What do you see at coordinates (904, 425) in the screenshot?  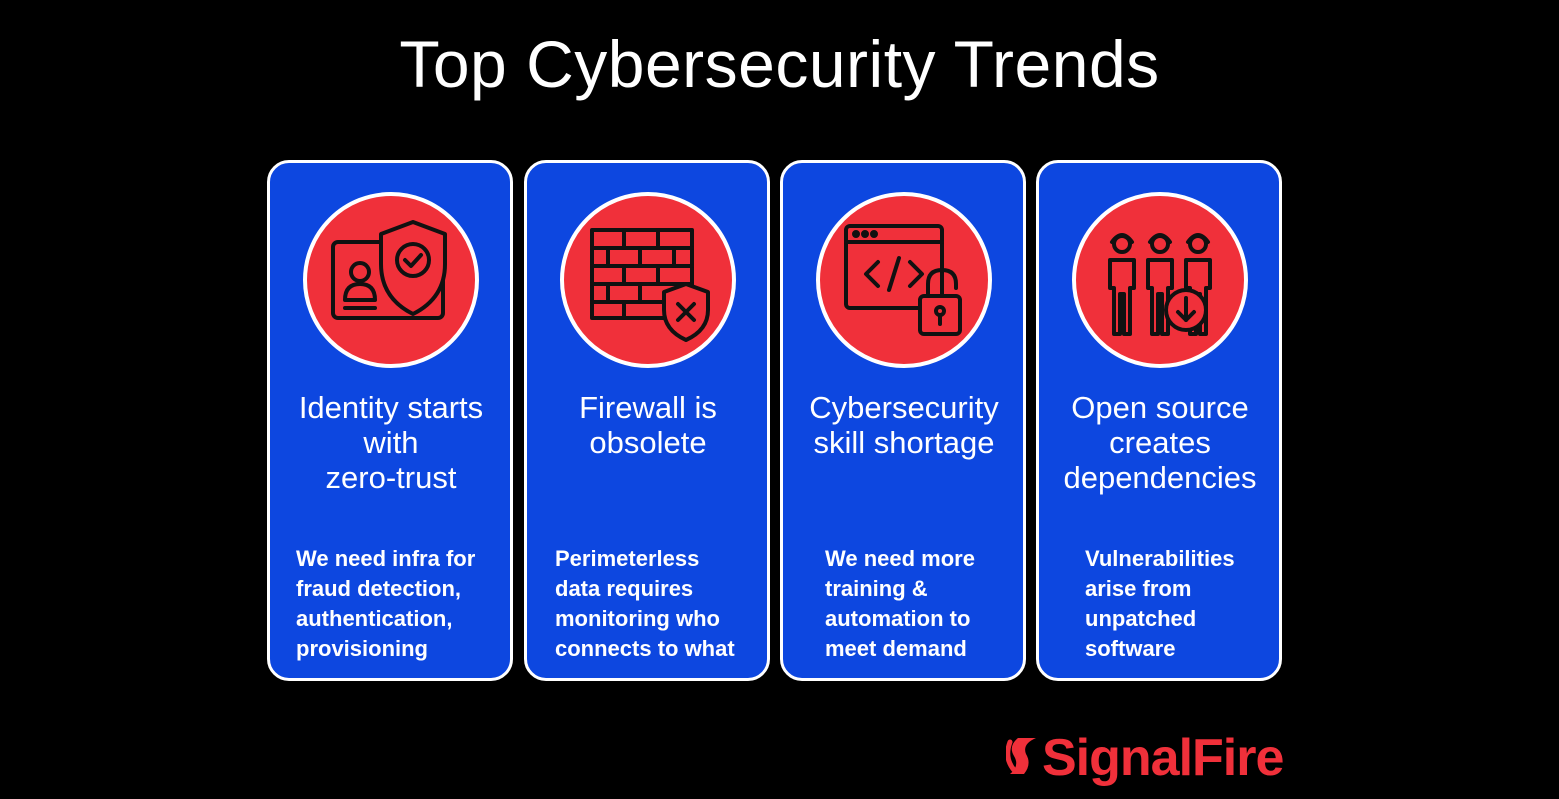 I see `trend-title: Cybersecurity skill shortage` at bounding box center [904, 425].